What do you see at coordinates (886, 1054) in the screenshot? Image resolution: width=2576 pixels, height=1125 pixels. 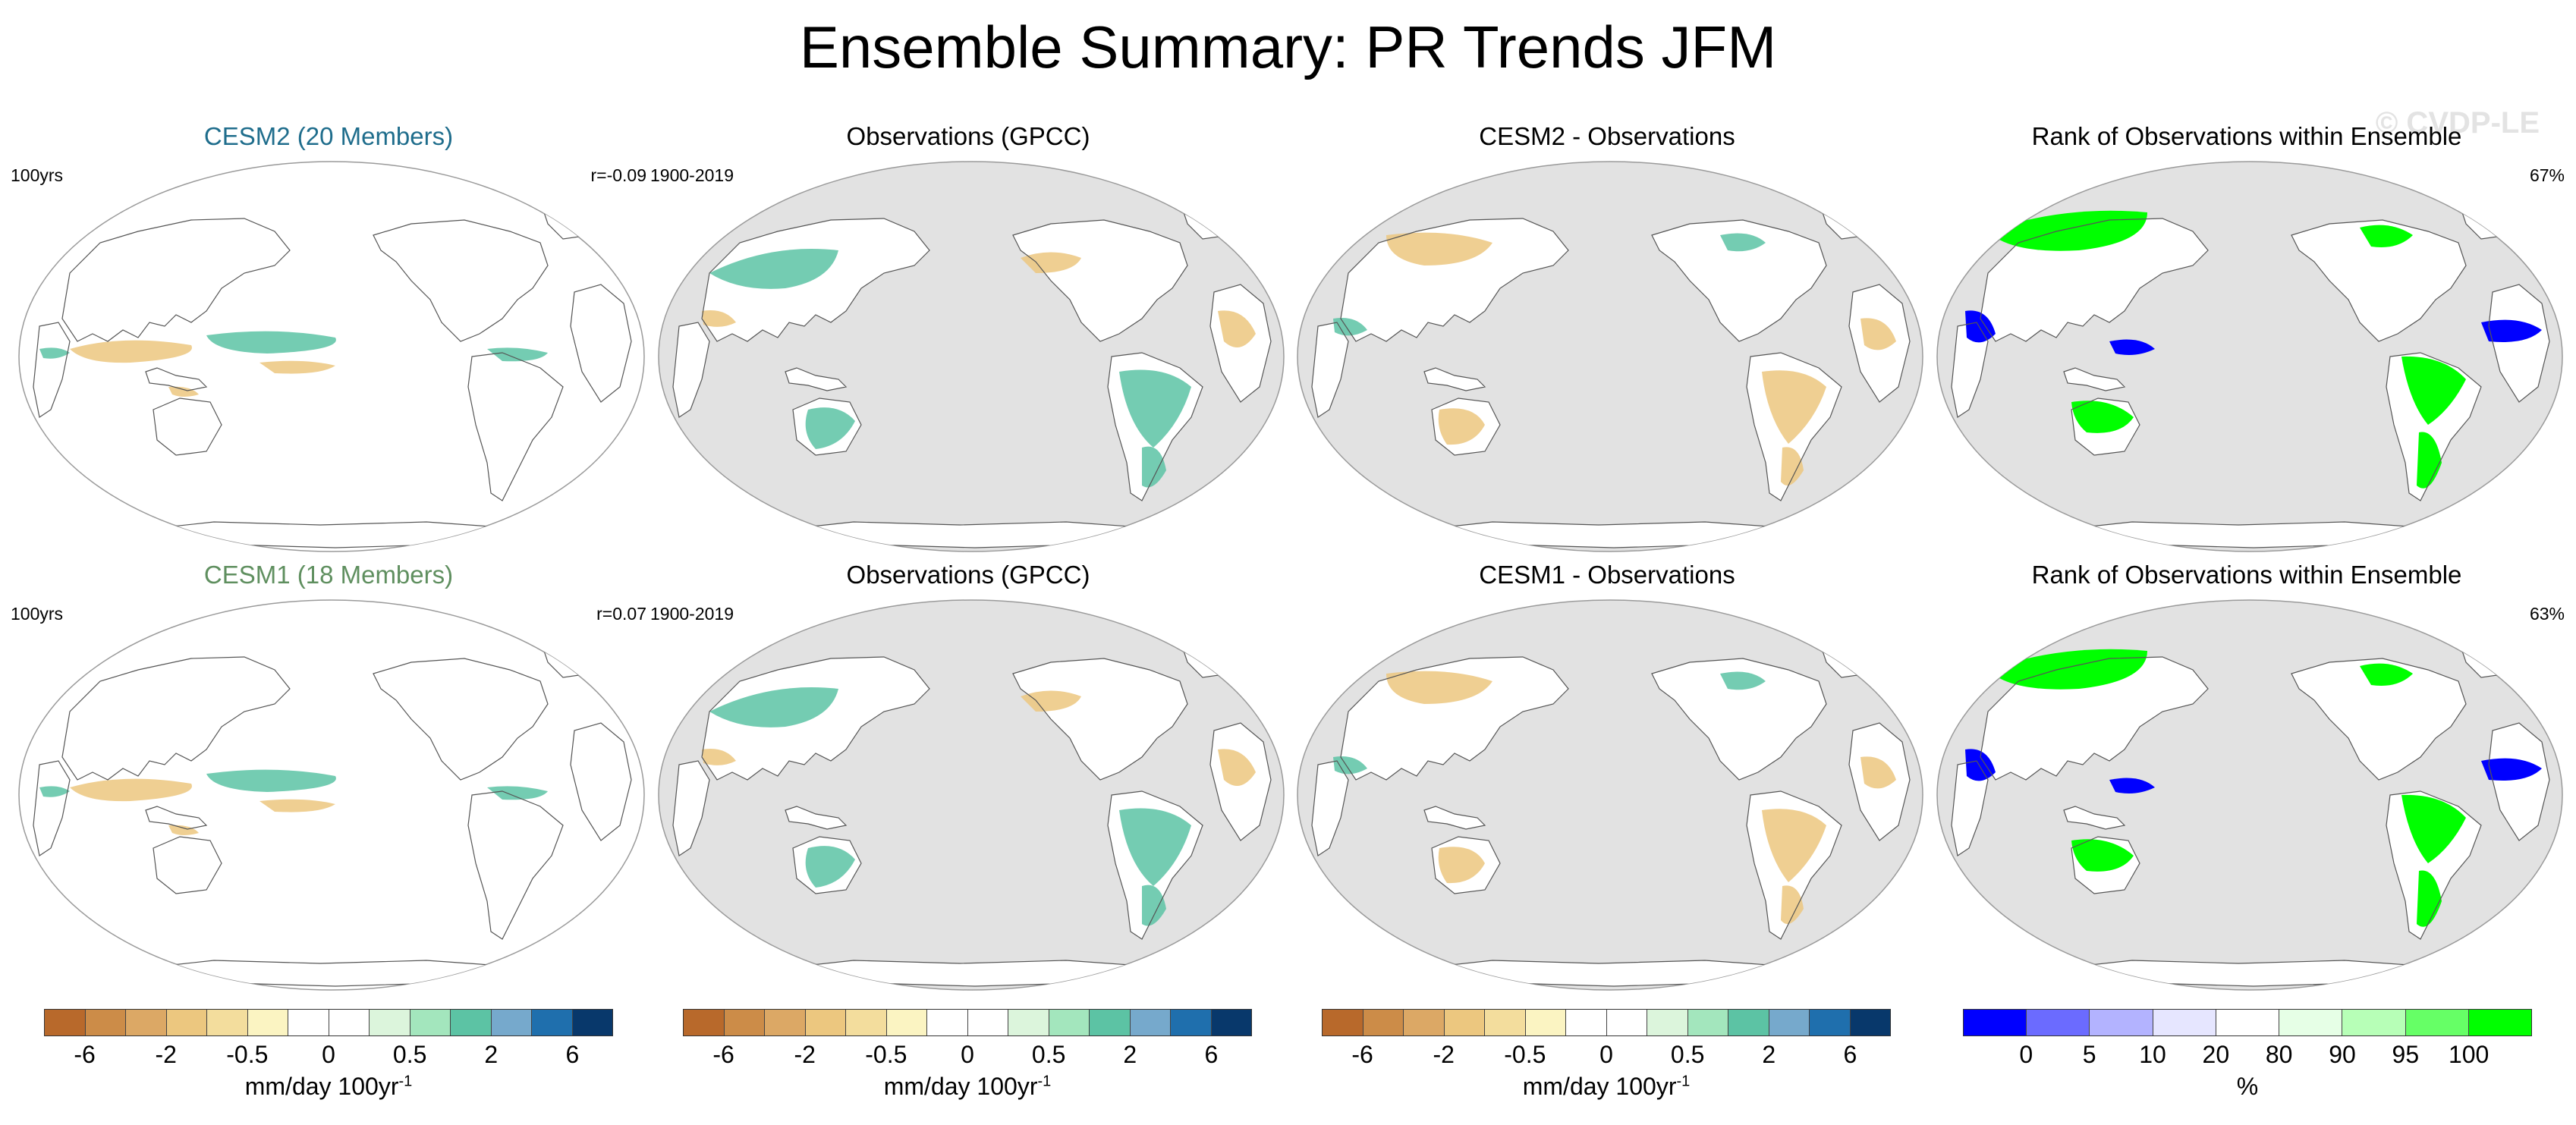 I see `colorbar-tick-label: -0.5` at bounding box center [886, 1054].